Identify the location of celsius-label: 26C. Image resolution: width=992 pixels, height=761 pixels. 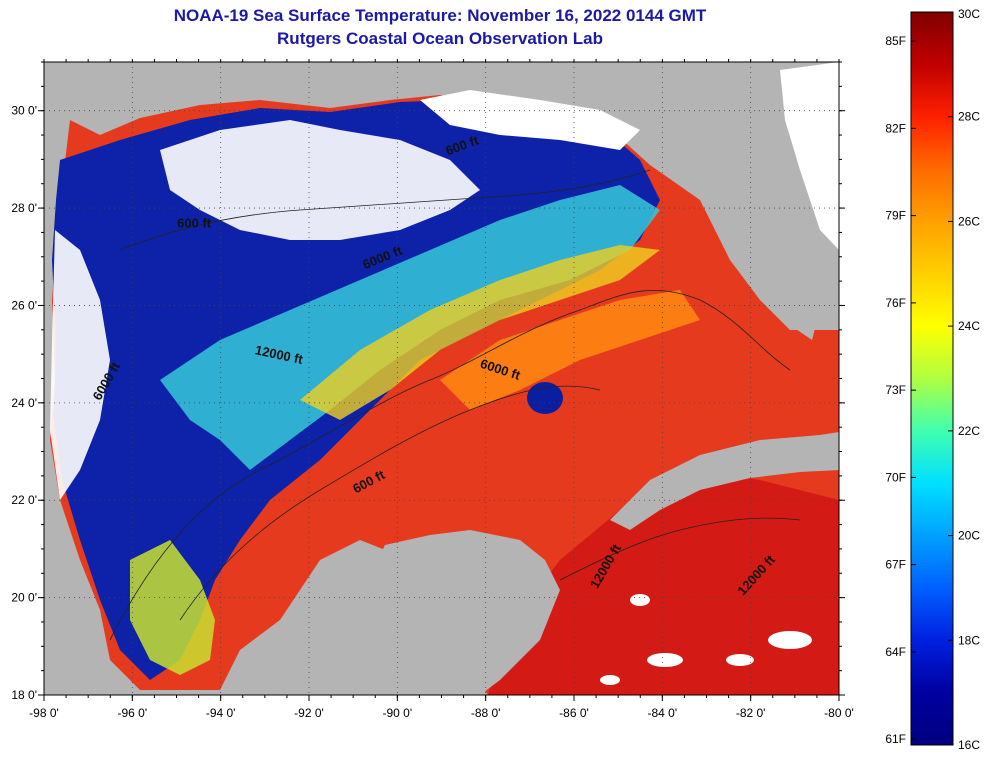
(969, 221).